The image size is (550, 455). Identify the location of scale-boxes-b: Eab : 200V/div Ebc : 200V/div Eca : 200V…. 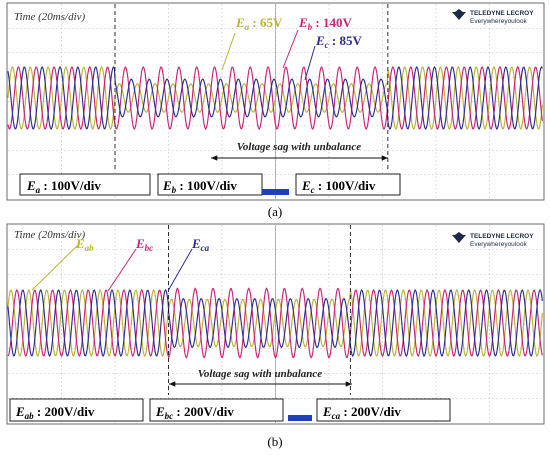
(230, 410).